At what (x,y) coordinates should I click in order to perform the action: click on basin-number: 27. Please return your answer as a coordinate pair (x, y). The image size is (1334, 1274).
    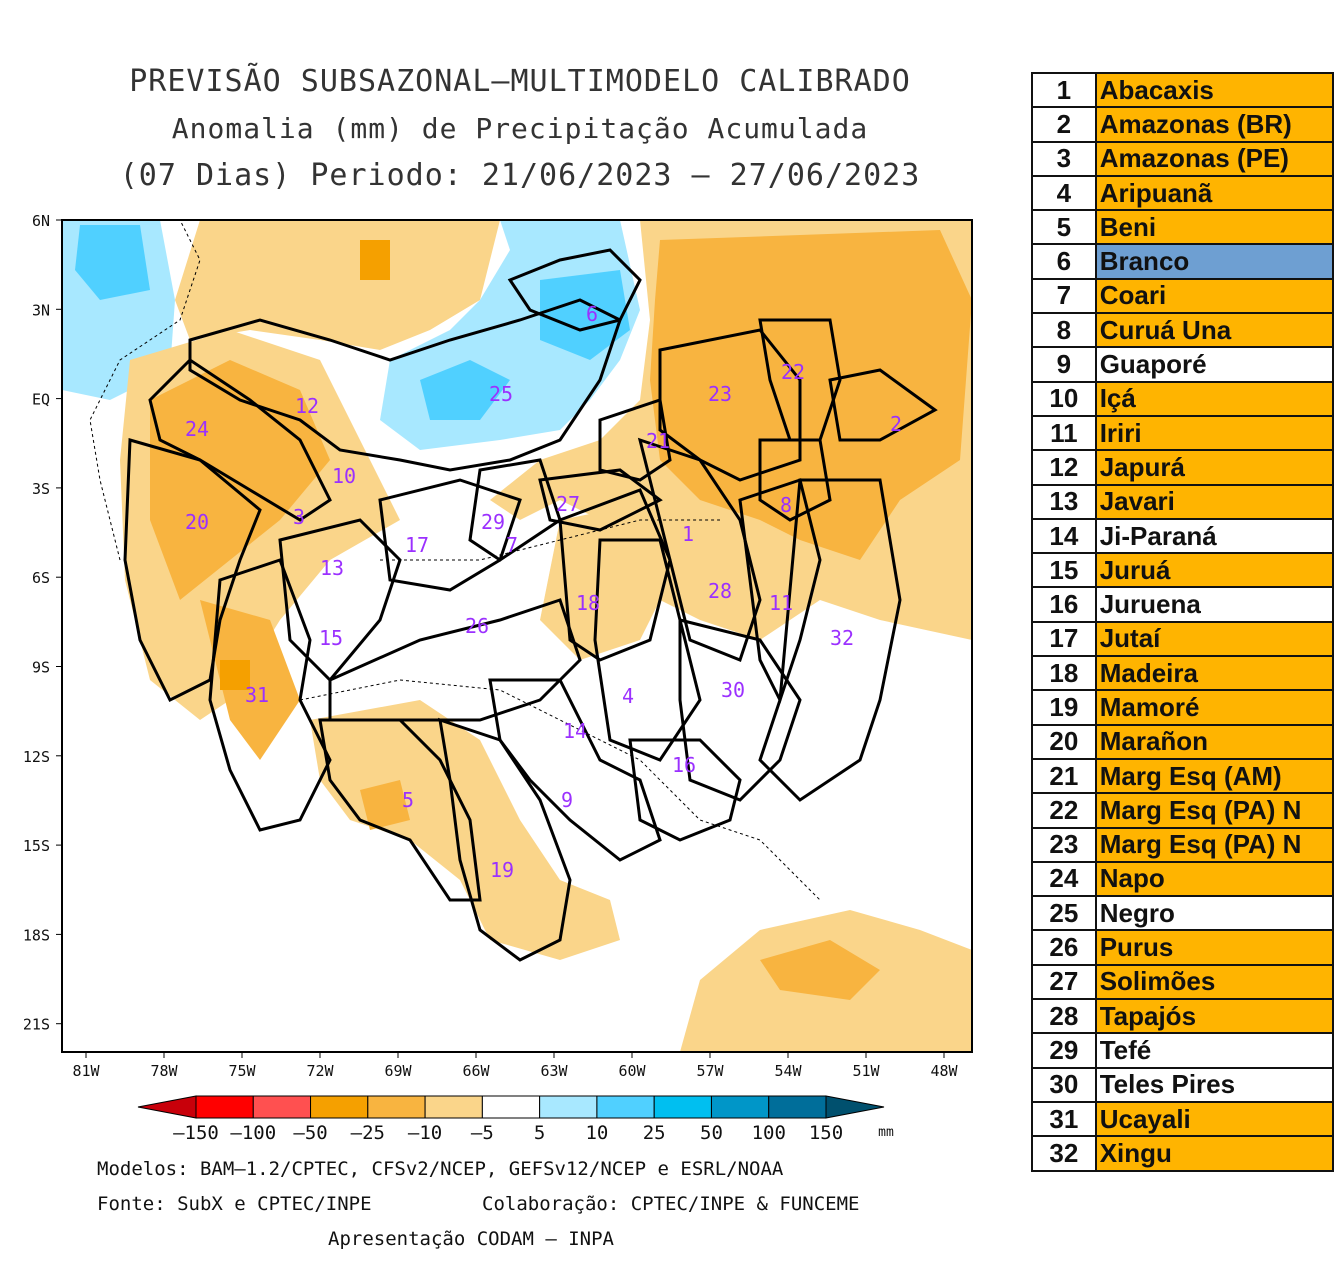
    Looking at the image, I should click on (1064, 982).